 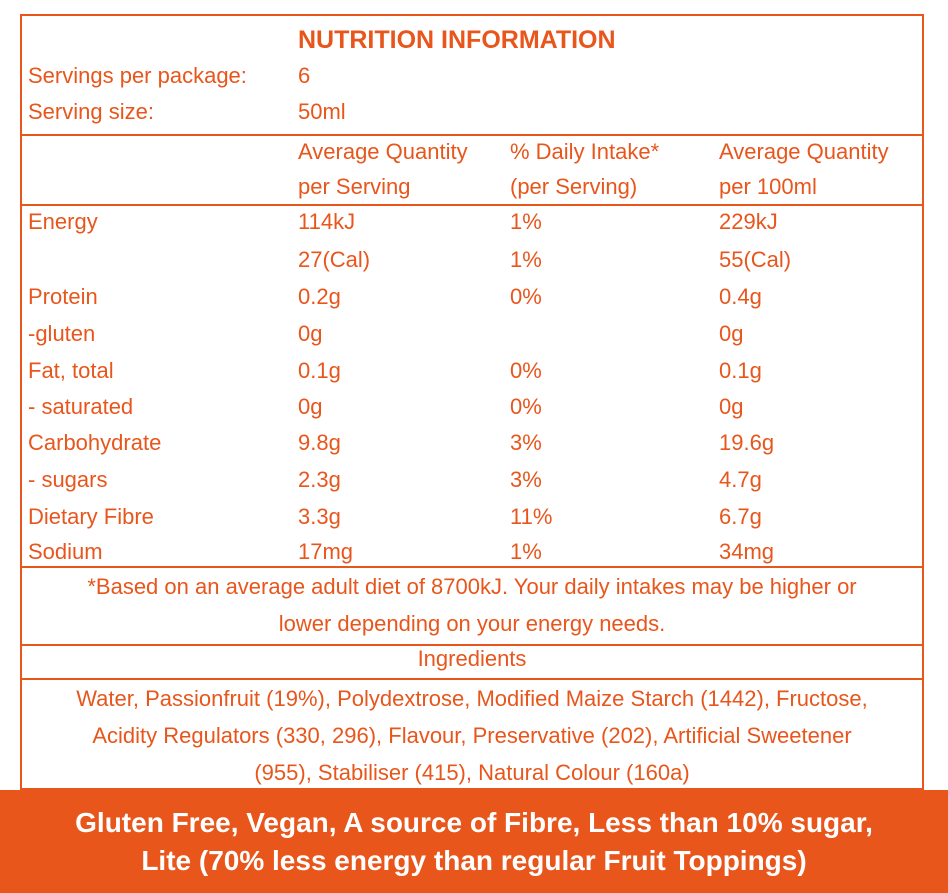 I want to click on nutrient-name: Sodium, so click(x=65, y=551).